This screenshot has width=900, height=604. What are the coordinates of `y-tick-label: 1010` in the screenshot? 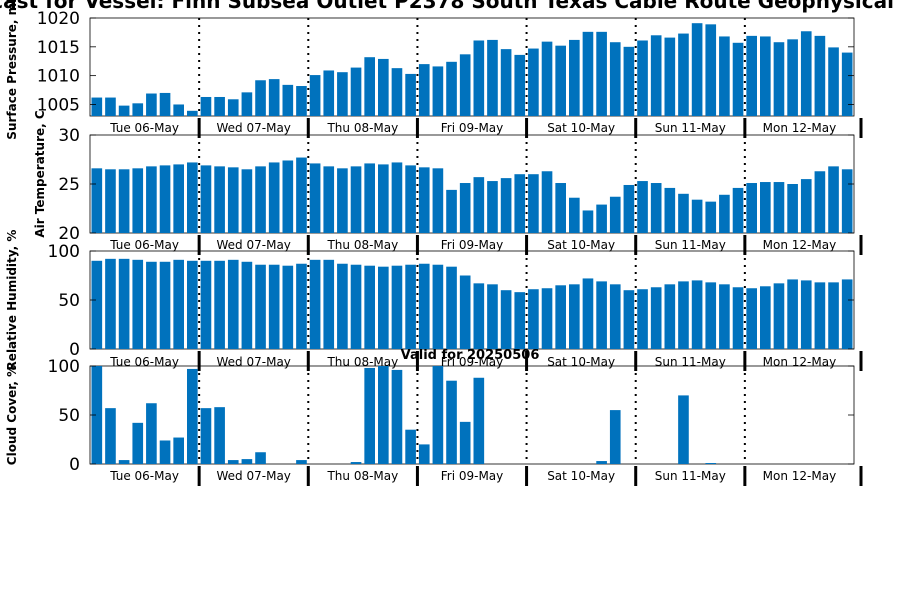 It's located at (58, 77).